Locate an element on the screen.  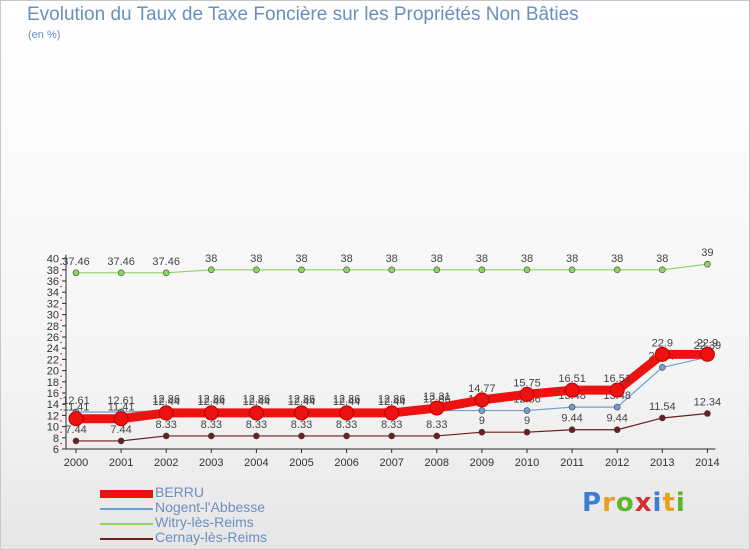
y-tick-label: 22 is located at coordinates (53, 360).